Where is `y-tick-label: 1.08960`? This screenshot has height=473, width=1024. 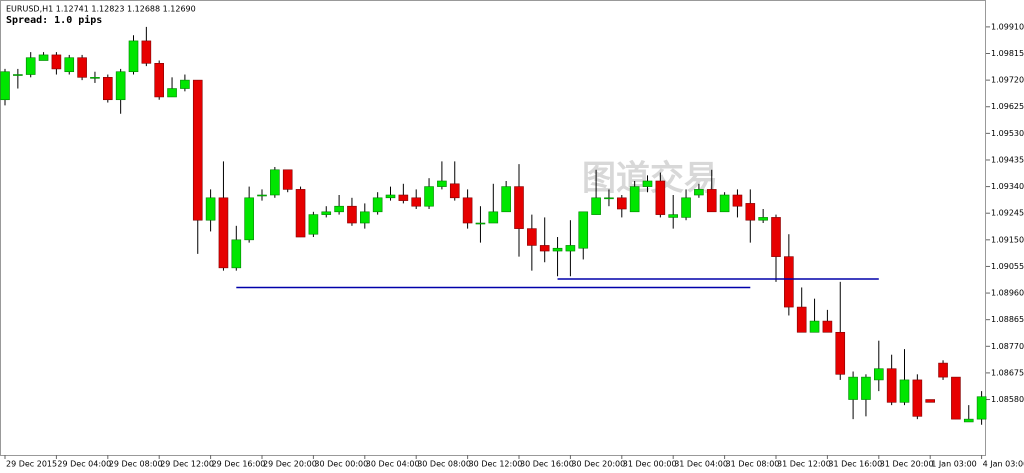 y-tick-label: 1.08960 is located at coordinates (1007, 293).